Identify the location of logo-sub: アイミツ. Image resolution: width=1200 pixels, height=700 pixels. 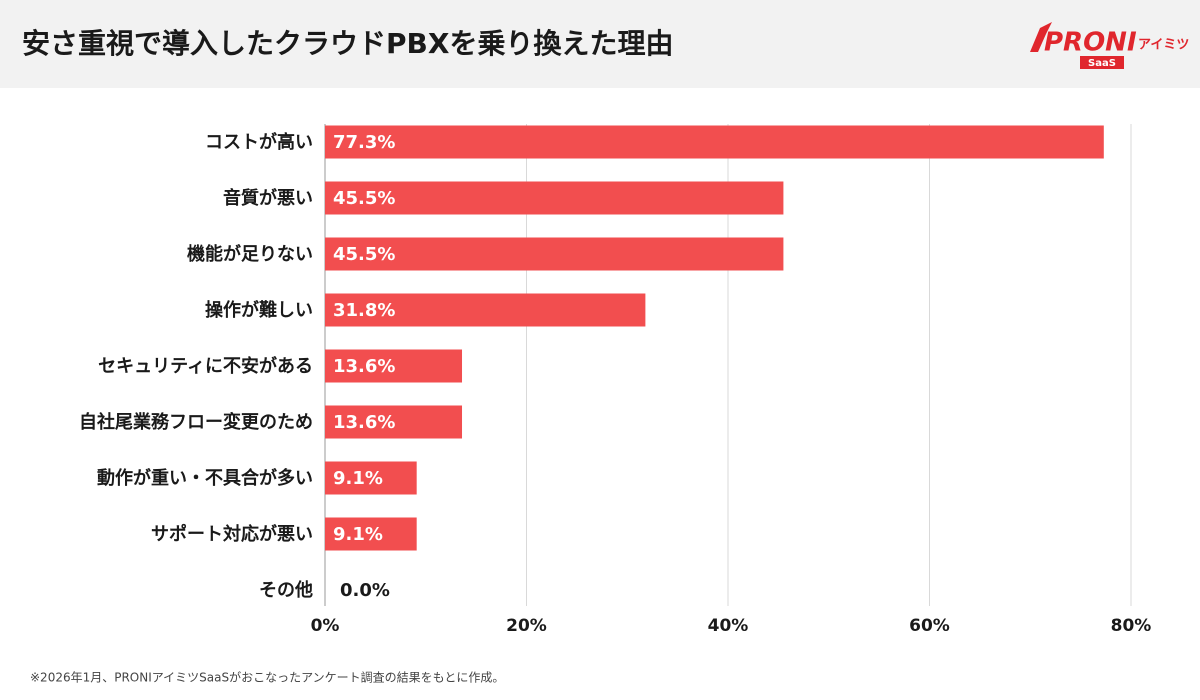
(1163, 45).